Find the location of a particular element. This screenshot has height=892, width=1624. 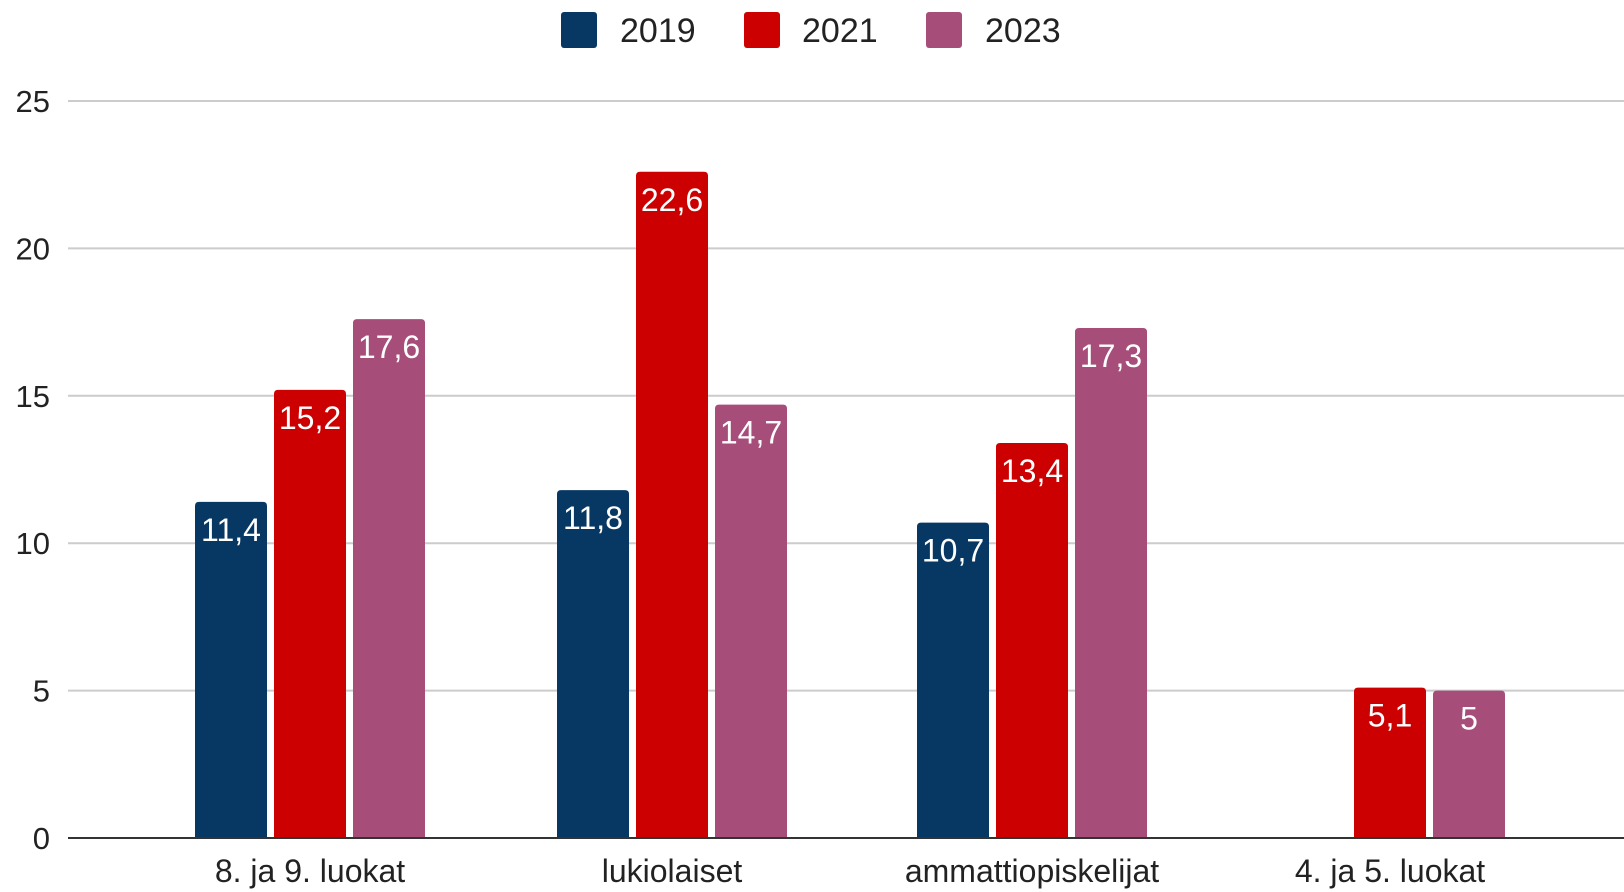

legend: 2019 2021 2023 is located at coordinates (811, 31).